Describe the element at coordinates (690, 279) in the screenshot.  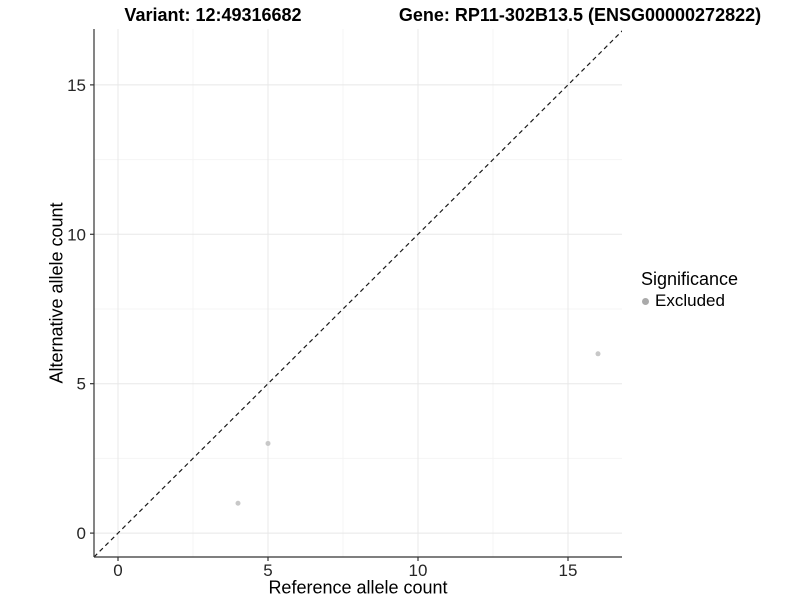
I see `legend-title: Significance` at that location.